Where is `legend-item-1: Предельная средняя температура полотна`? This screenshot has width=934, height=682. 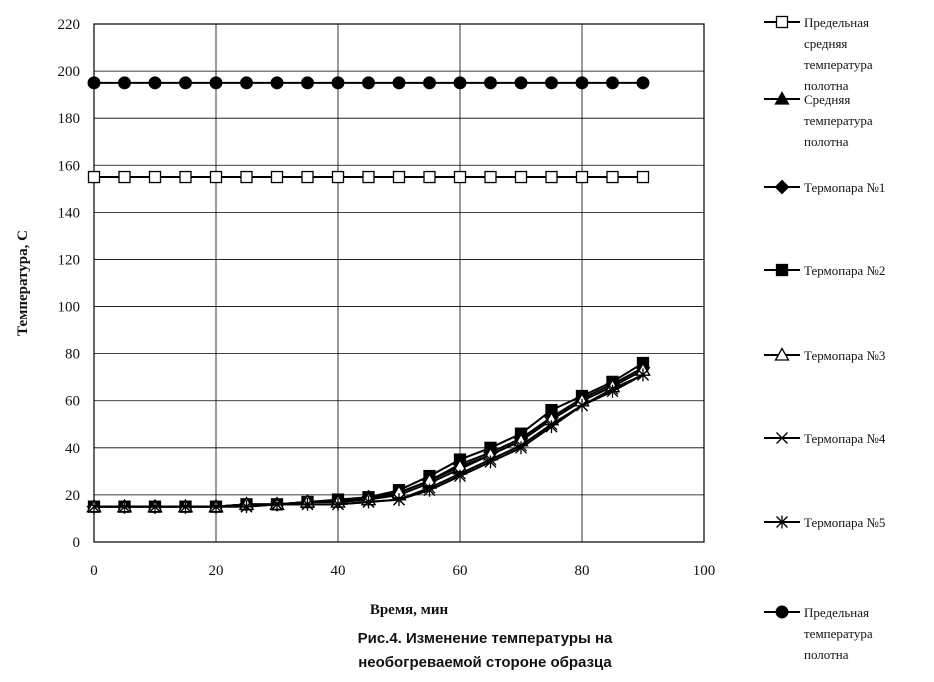
legend-item-1: Предельная средняя температура полотна is located at coordinates (818, 54).